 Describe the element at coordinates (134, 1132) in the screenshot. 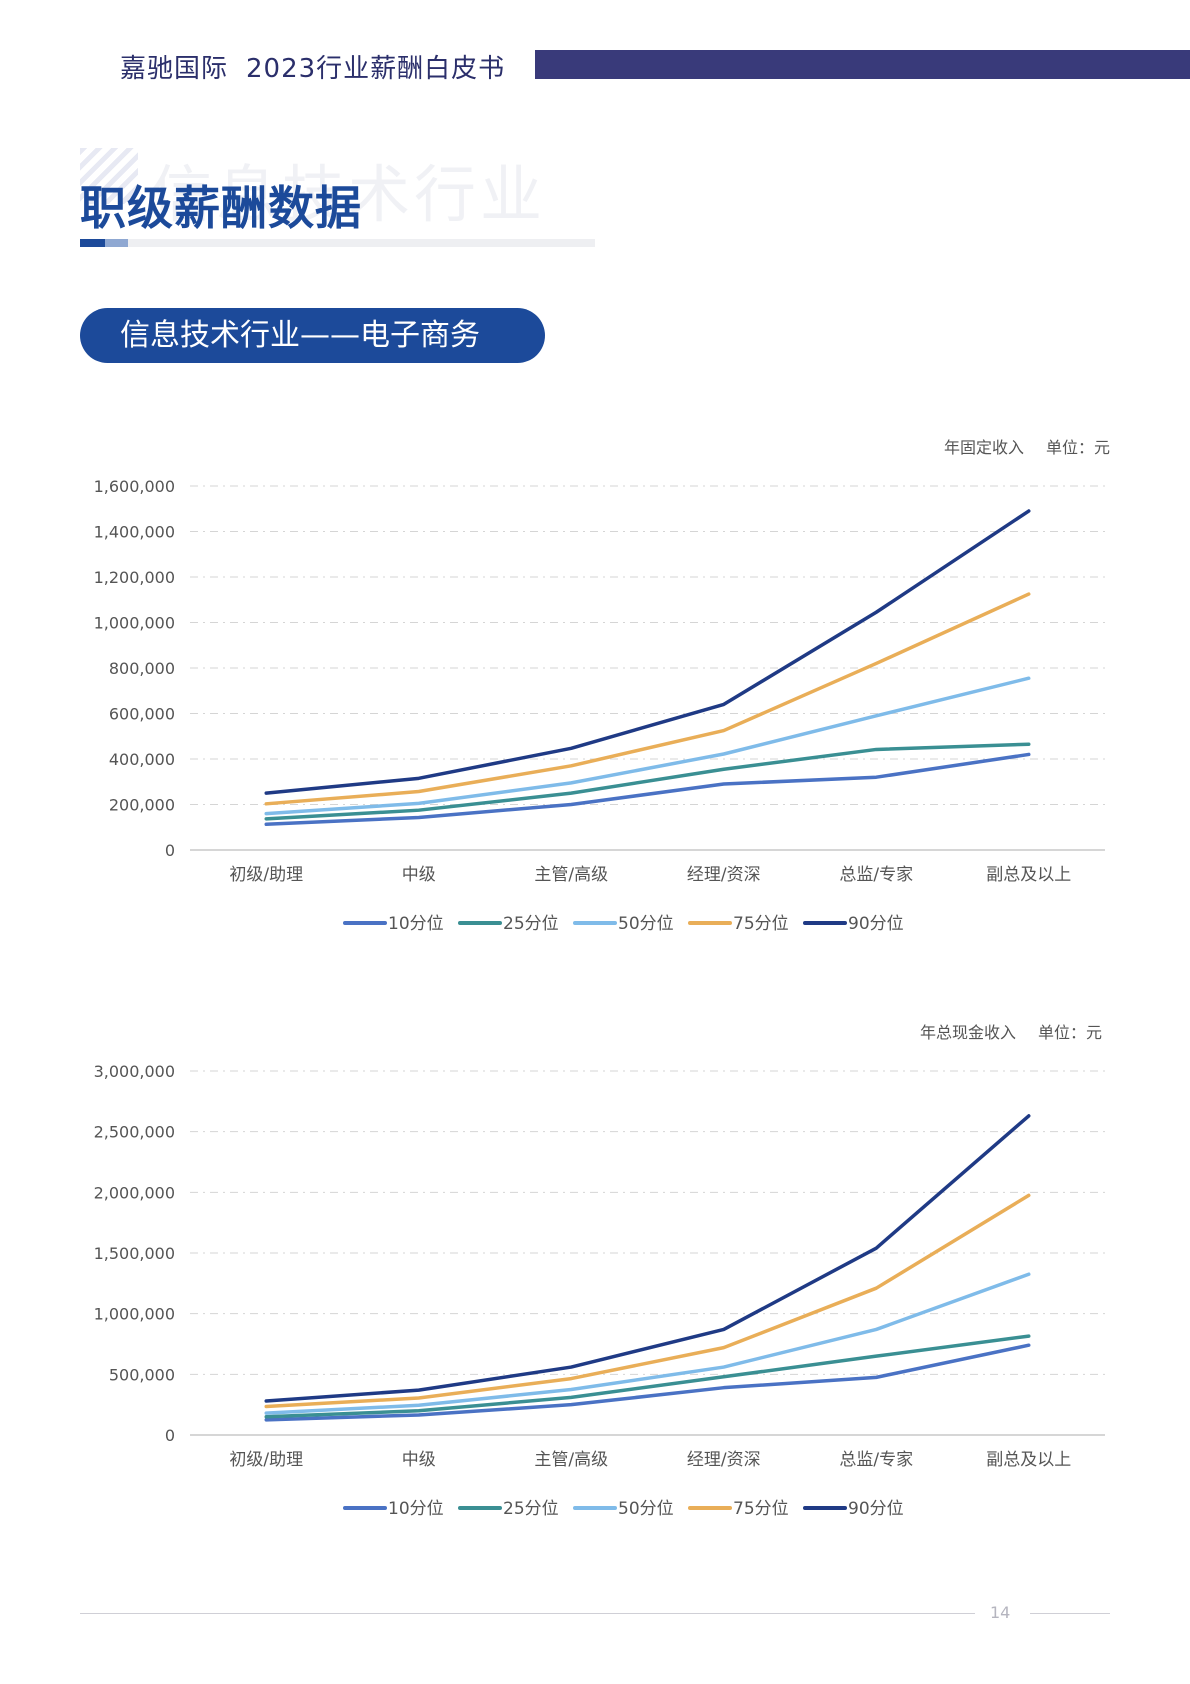

I see `y-tick-label: 2,500,000` at that location.